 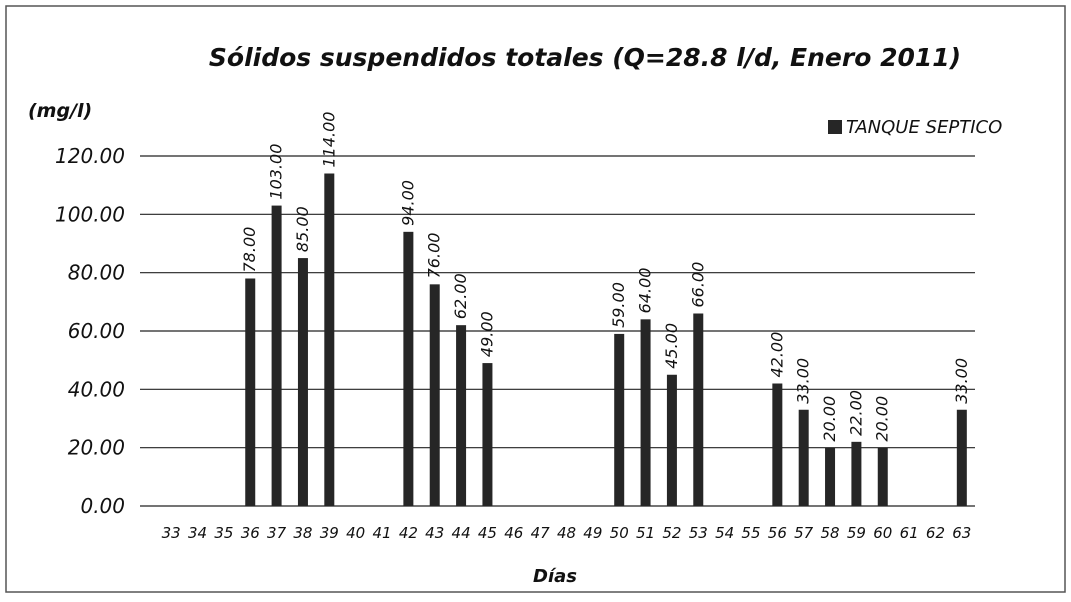 I want to click on y-tick-label: 20.00, so click(x=96, y=448).